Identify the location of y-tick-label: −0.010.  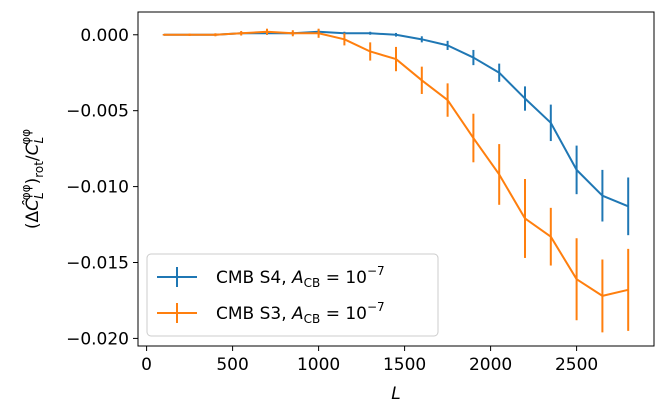
(97, 188).